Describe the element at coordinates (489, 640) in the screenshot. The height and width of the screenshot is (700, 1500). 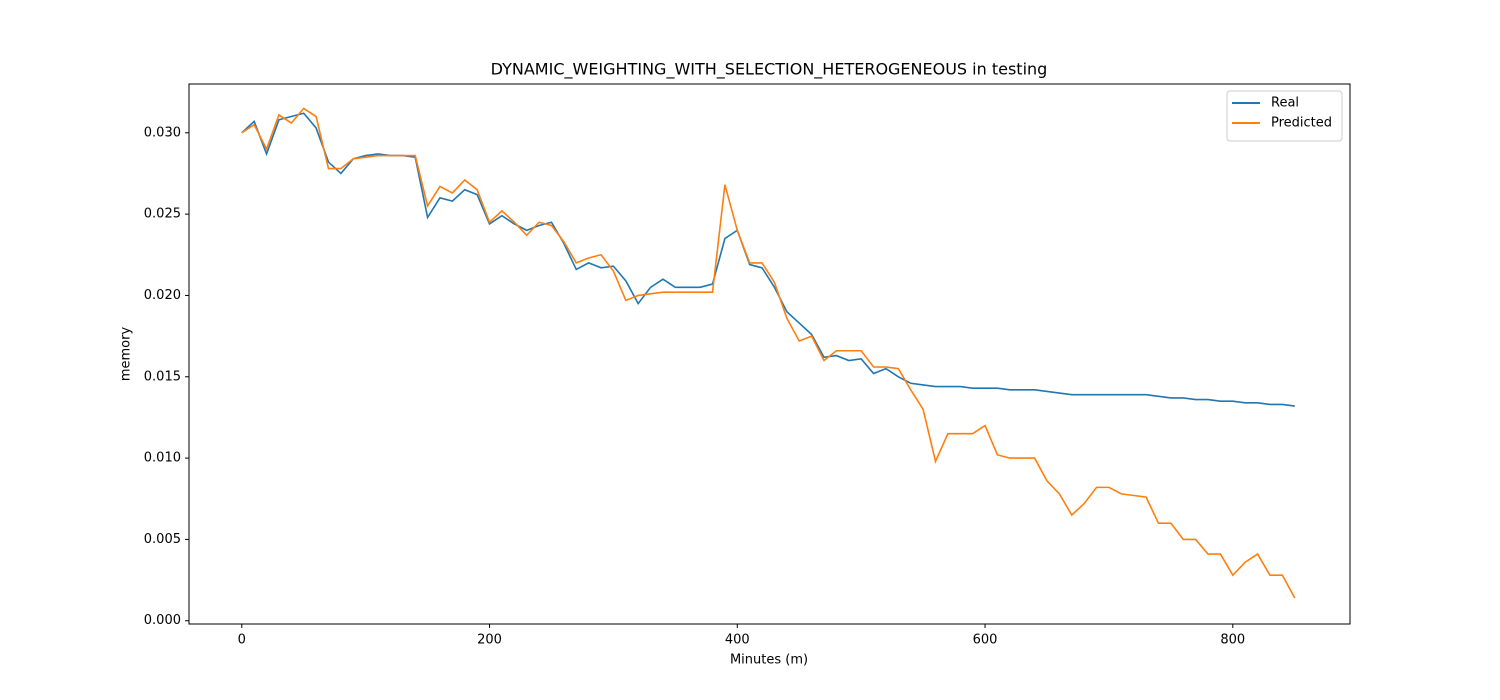
I see `x-tick-label: 200` at that location.